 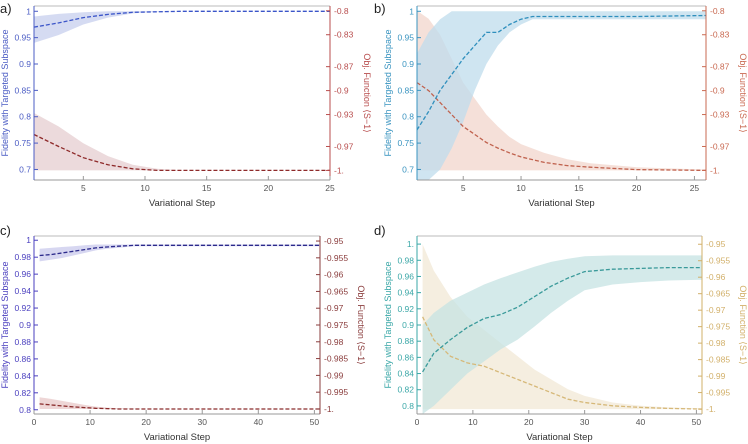 What do you see at coordinates (22, 274) in the screenshot?
I see `y-left-tick-label: 0.96` at bounding box center [22, 274].